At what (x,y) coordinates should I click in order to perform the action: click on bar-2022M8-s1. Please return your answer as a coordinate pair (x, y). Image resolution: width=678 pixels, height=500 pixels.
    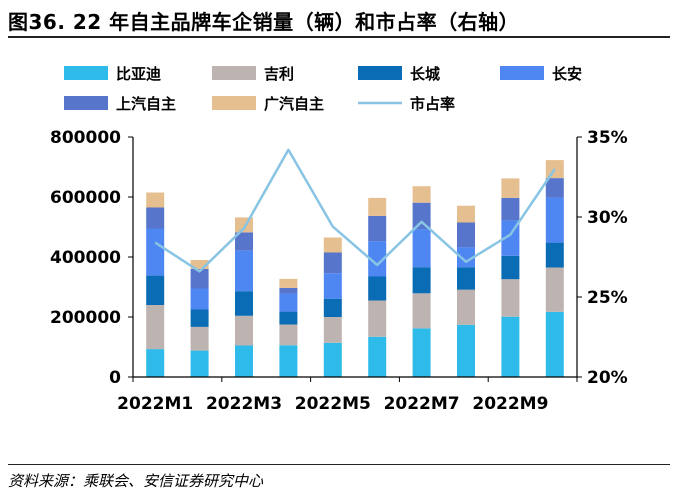
    Looking at the image, I should click on (466, 307).